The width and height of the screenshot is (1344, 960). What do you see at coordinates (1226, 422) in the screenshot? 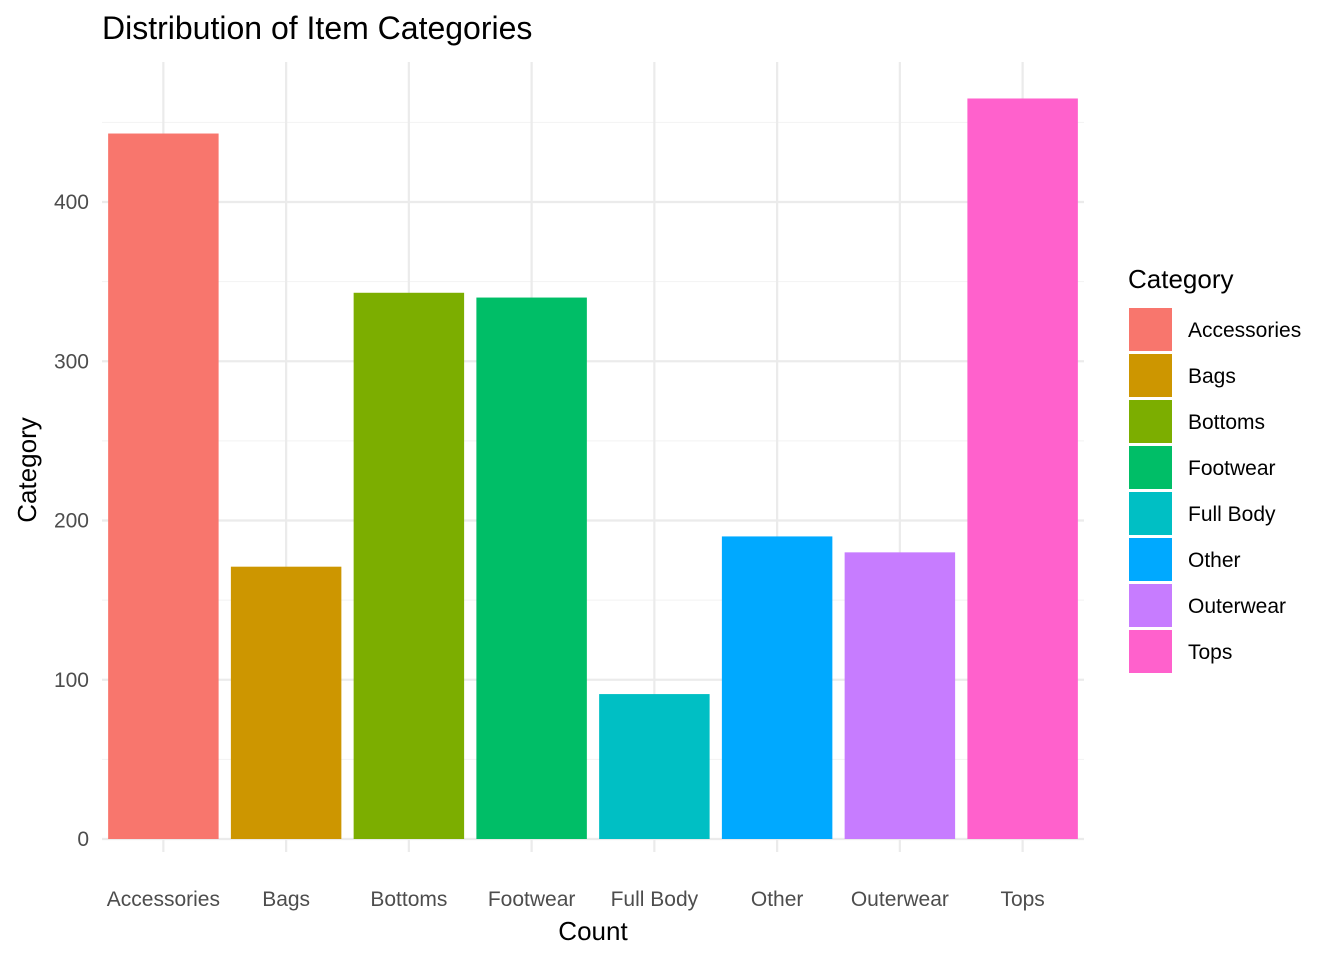
I see `legend-label: Bottoms` at bounding box center [1226, 422].